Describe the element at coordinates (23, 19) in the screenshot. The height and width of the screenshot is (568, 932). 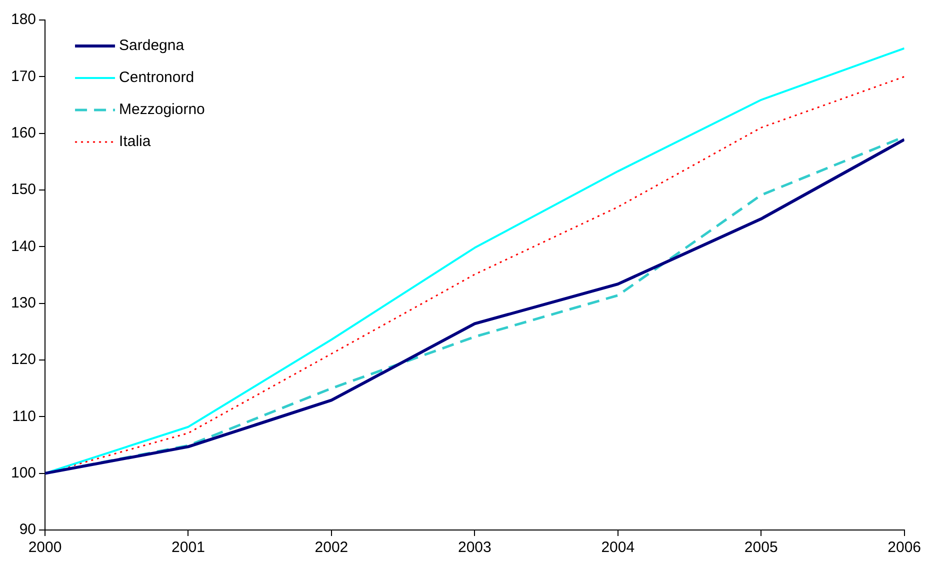
I see `y-tick-label: 180` at that location.